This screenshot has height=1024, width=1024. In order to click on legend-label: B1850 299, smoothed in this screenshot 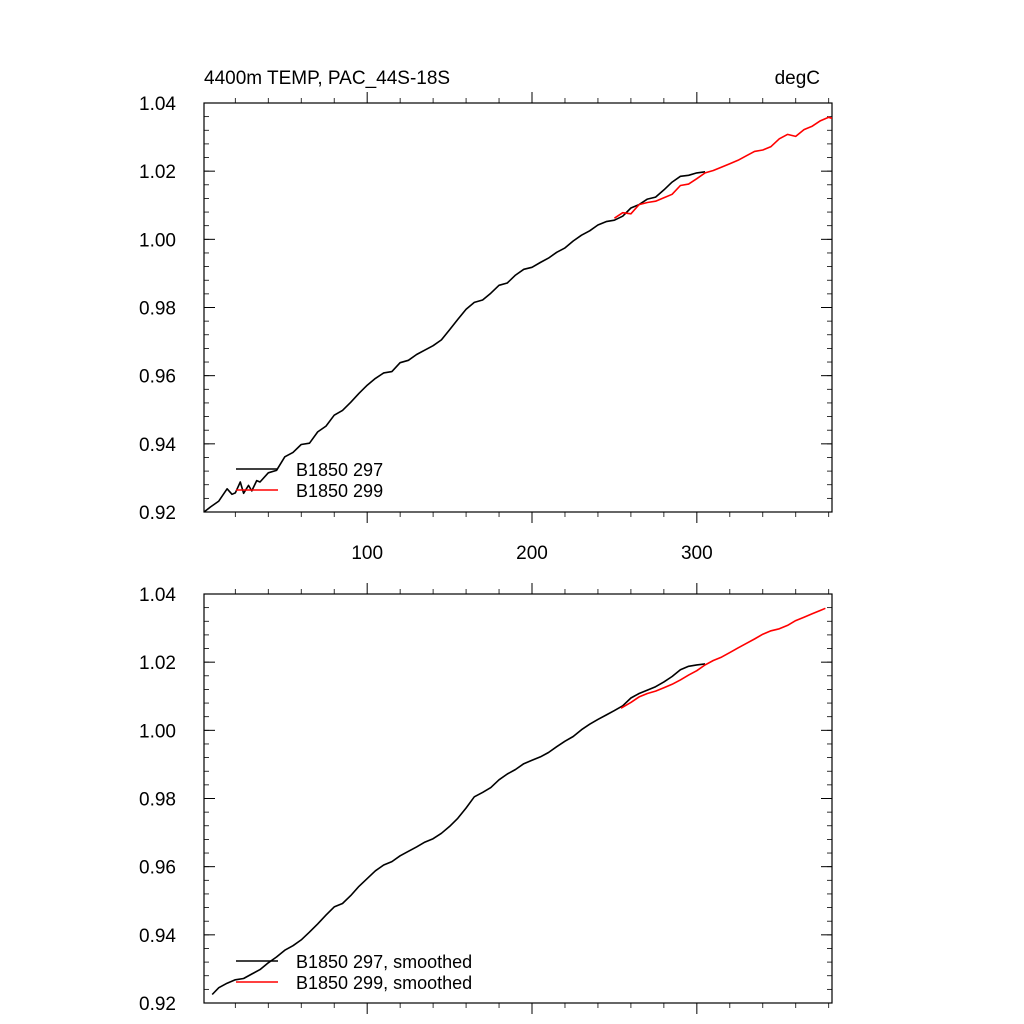, I will do `click(384, 983)`.